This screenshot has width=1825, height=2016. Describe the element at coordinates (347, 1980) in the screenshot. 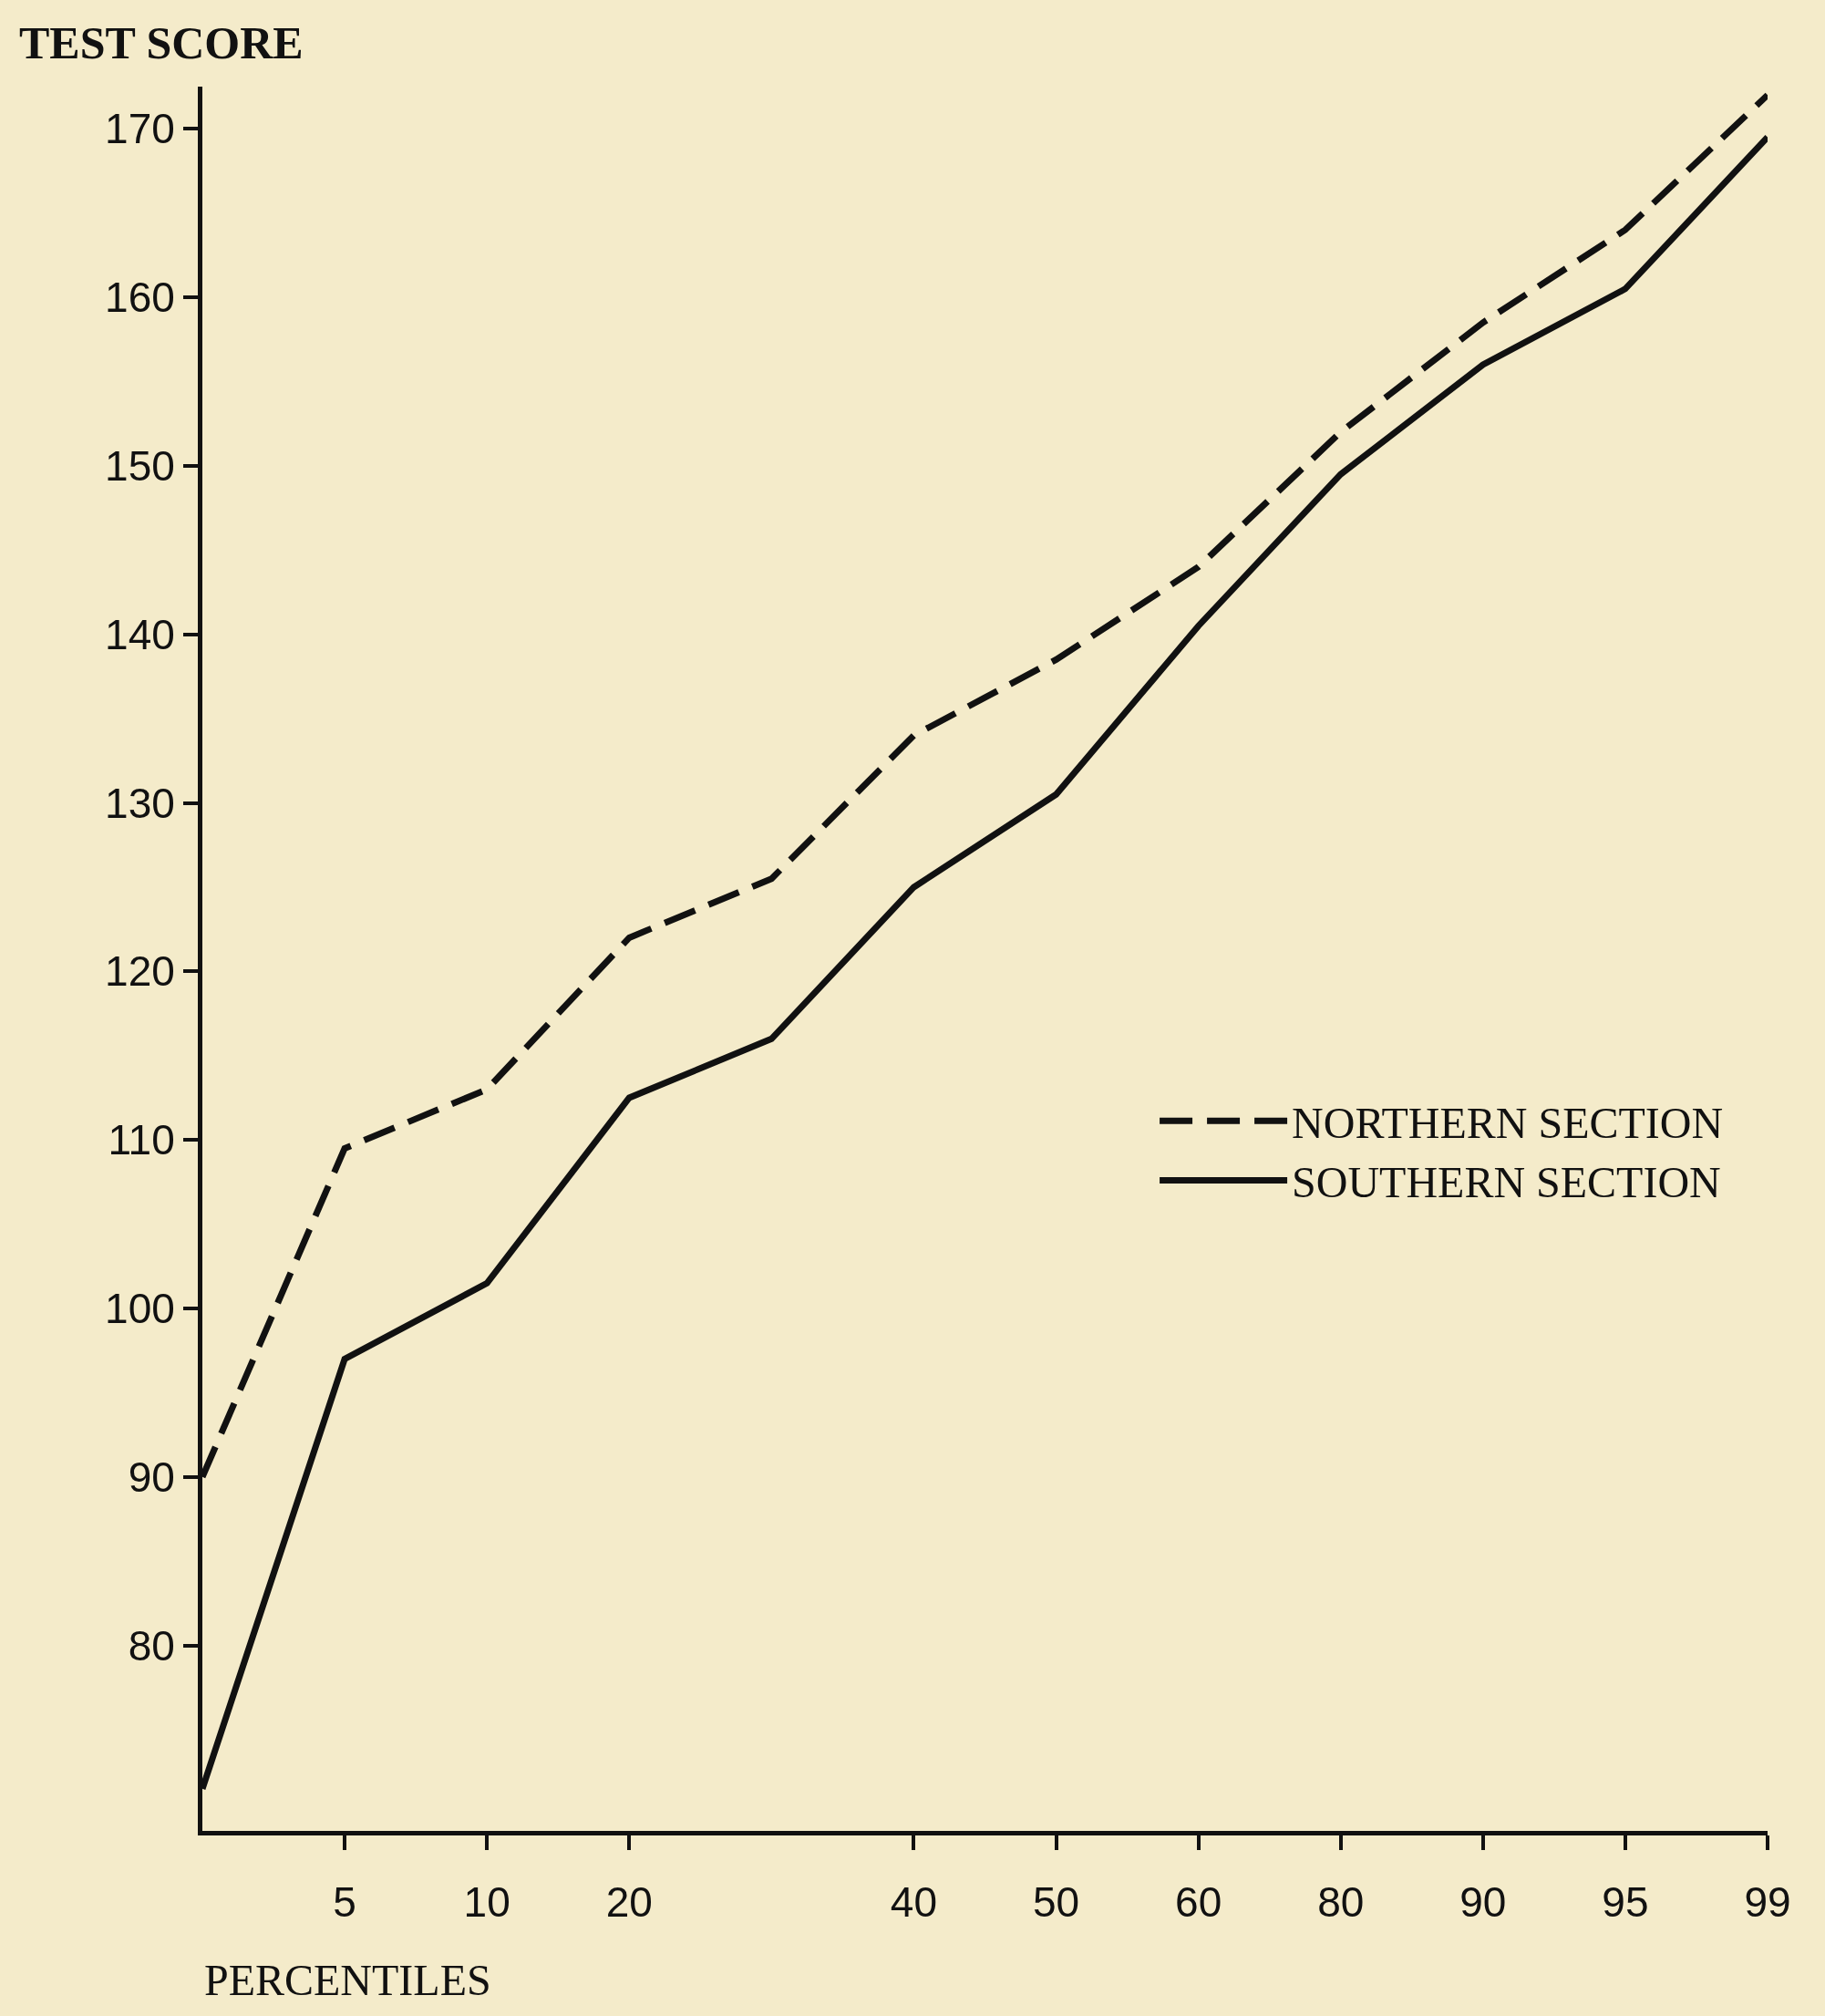

I see `x-axis-title: PERCENTILES` at that location.